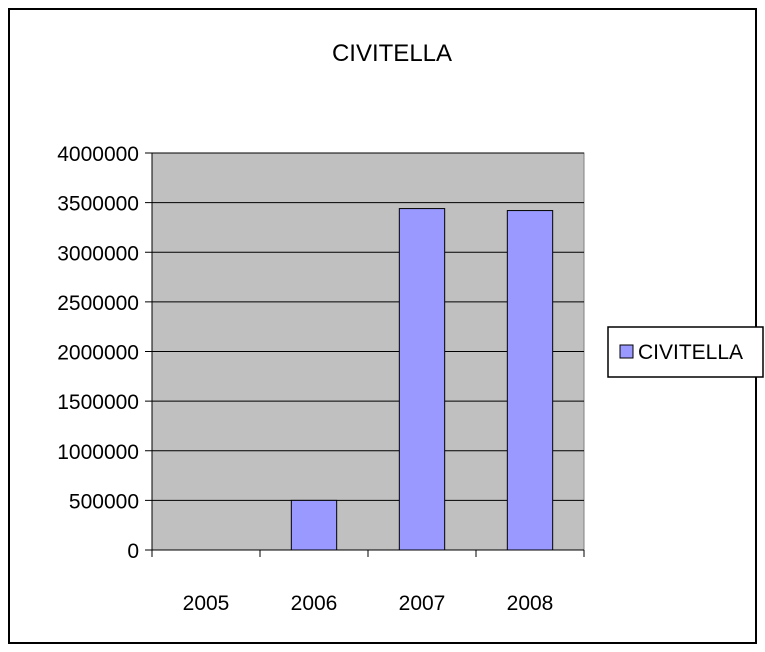  I want to click on x-tick-label: 2007, so click(422, 603).